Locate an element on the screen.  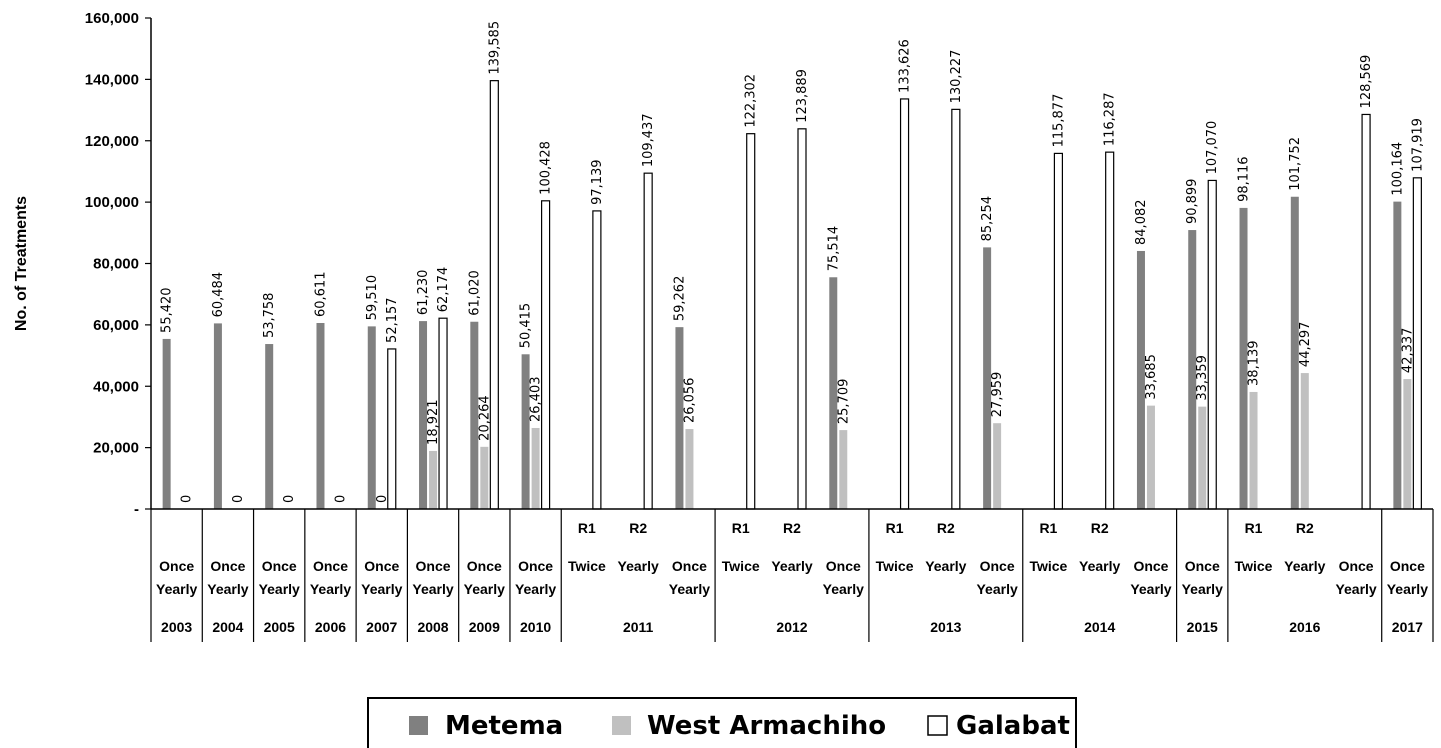
legend-box is located at coordinates (722, 722).